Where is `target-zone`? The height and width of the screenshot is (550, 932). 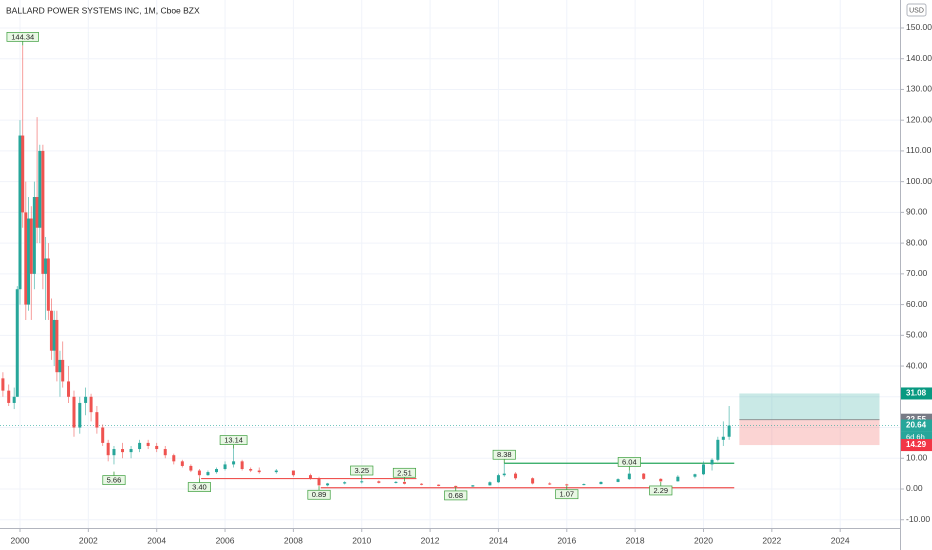
target-zone is located at coordinates (809, 406).